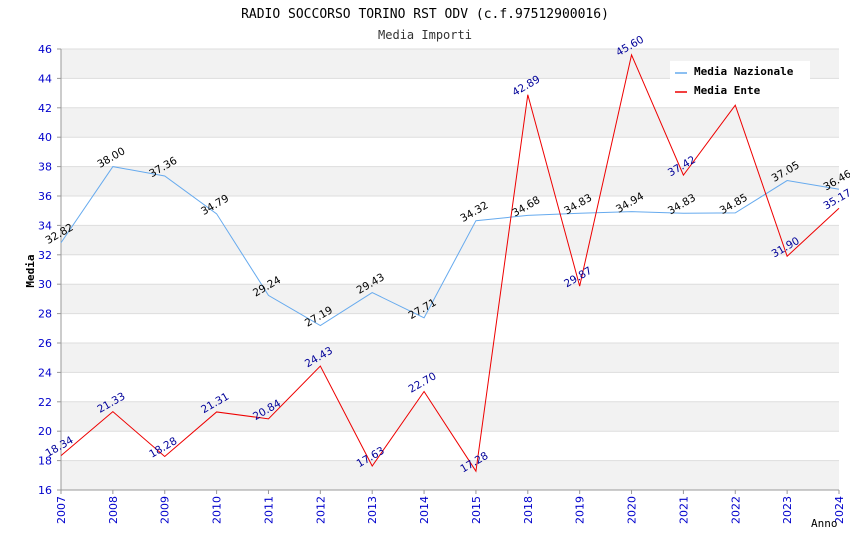  Describe the element at coordinates (632, 510) in the screenshot. I see `x-tick-label: 2020` at that location.